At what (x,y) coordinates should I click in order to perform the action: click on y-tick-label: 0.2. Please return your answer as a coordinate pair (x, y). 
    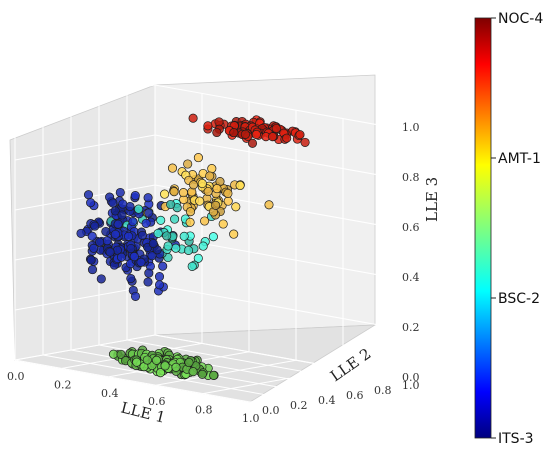
    Looking at the image, I should click on (299, 405).